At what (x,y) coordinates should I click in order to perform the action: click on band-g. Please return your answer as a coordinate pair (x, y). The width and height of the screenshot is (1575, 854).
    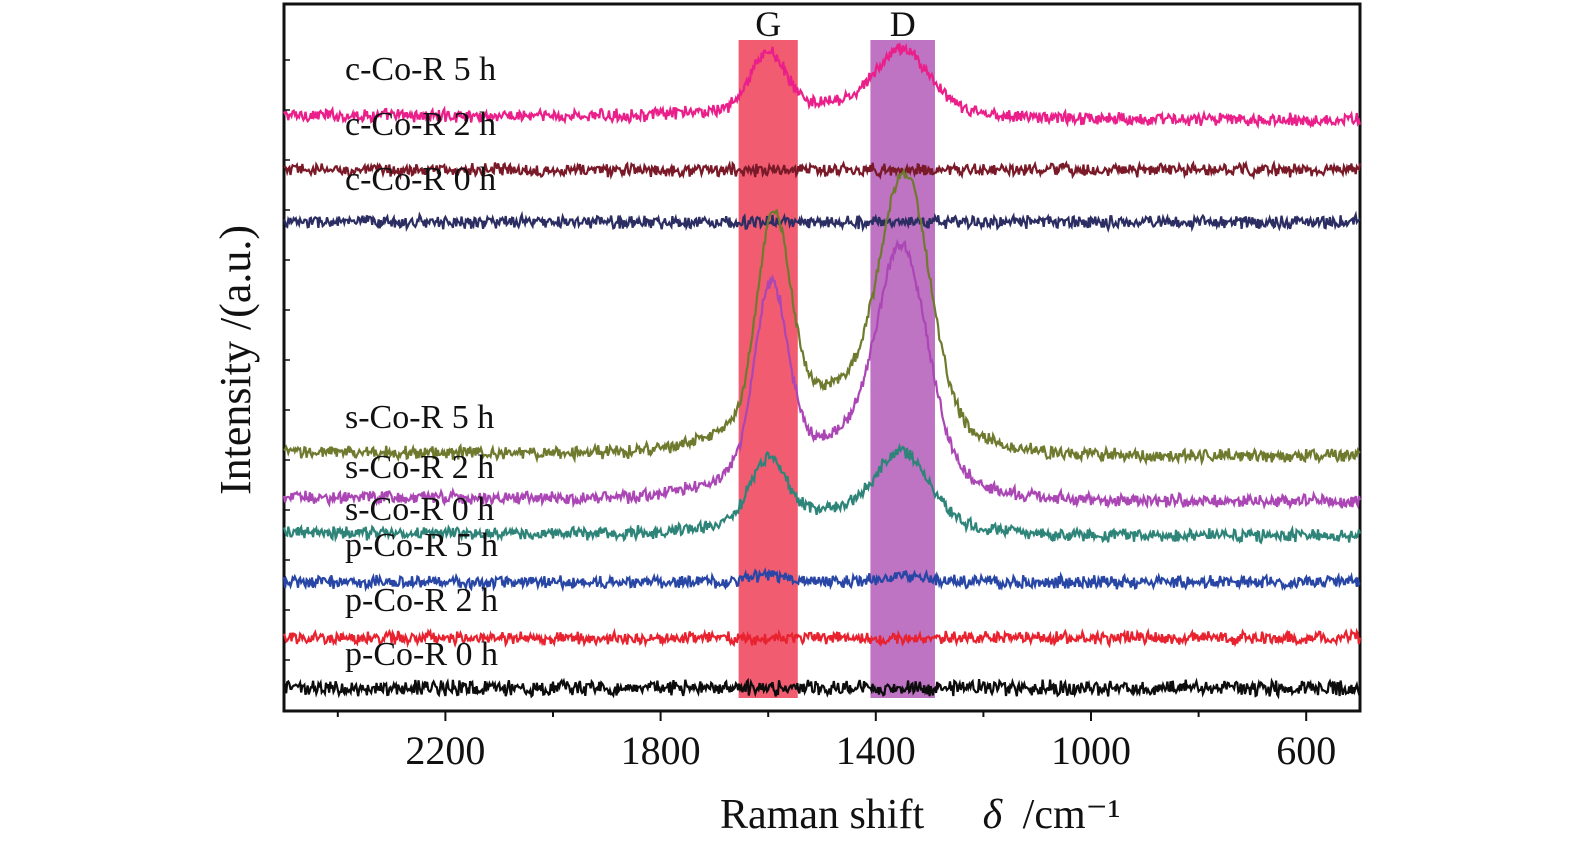
    Looking at the image, I should click on (768, 369).